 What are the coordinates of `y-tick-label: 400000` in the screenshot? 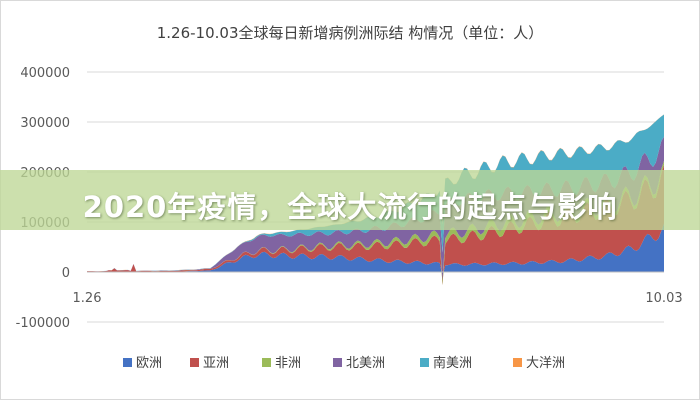 It's located at (45, 73).